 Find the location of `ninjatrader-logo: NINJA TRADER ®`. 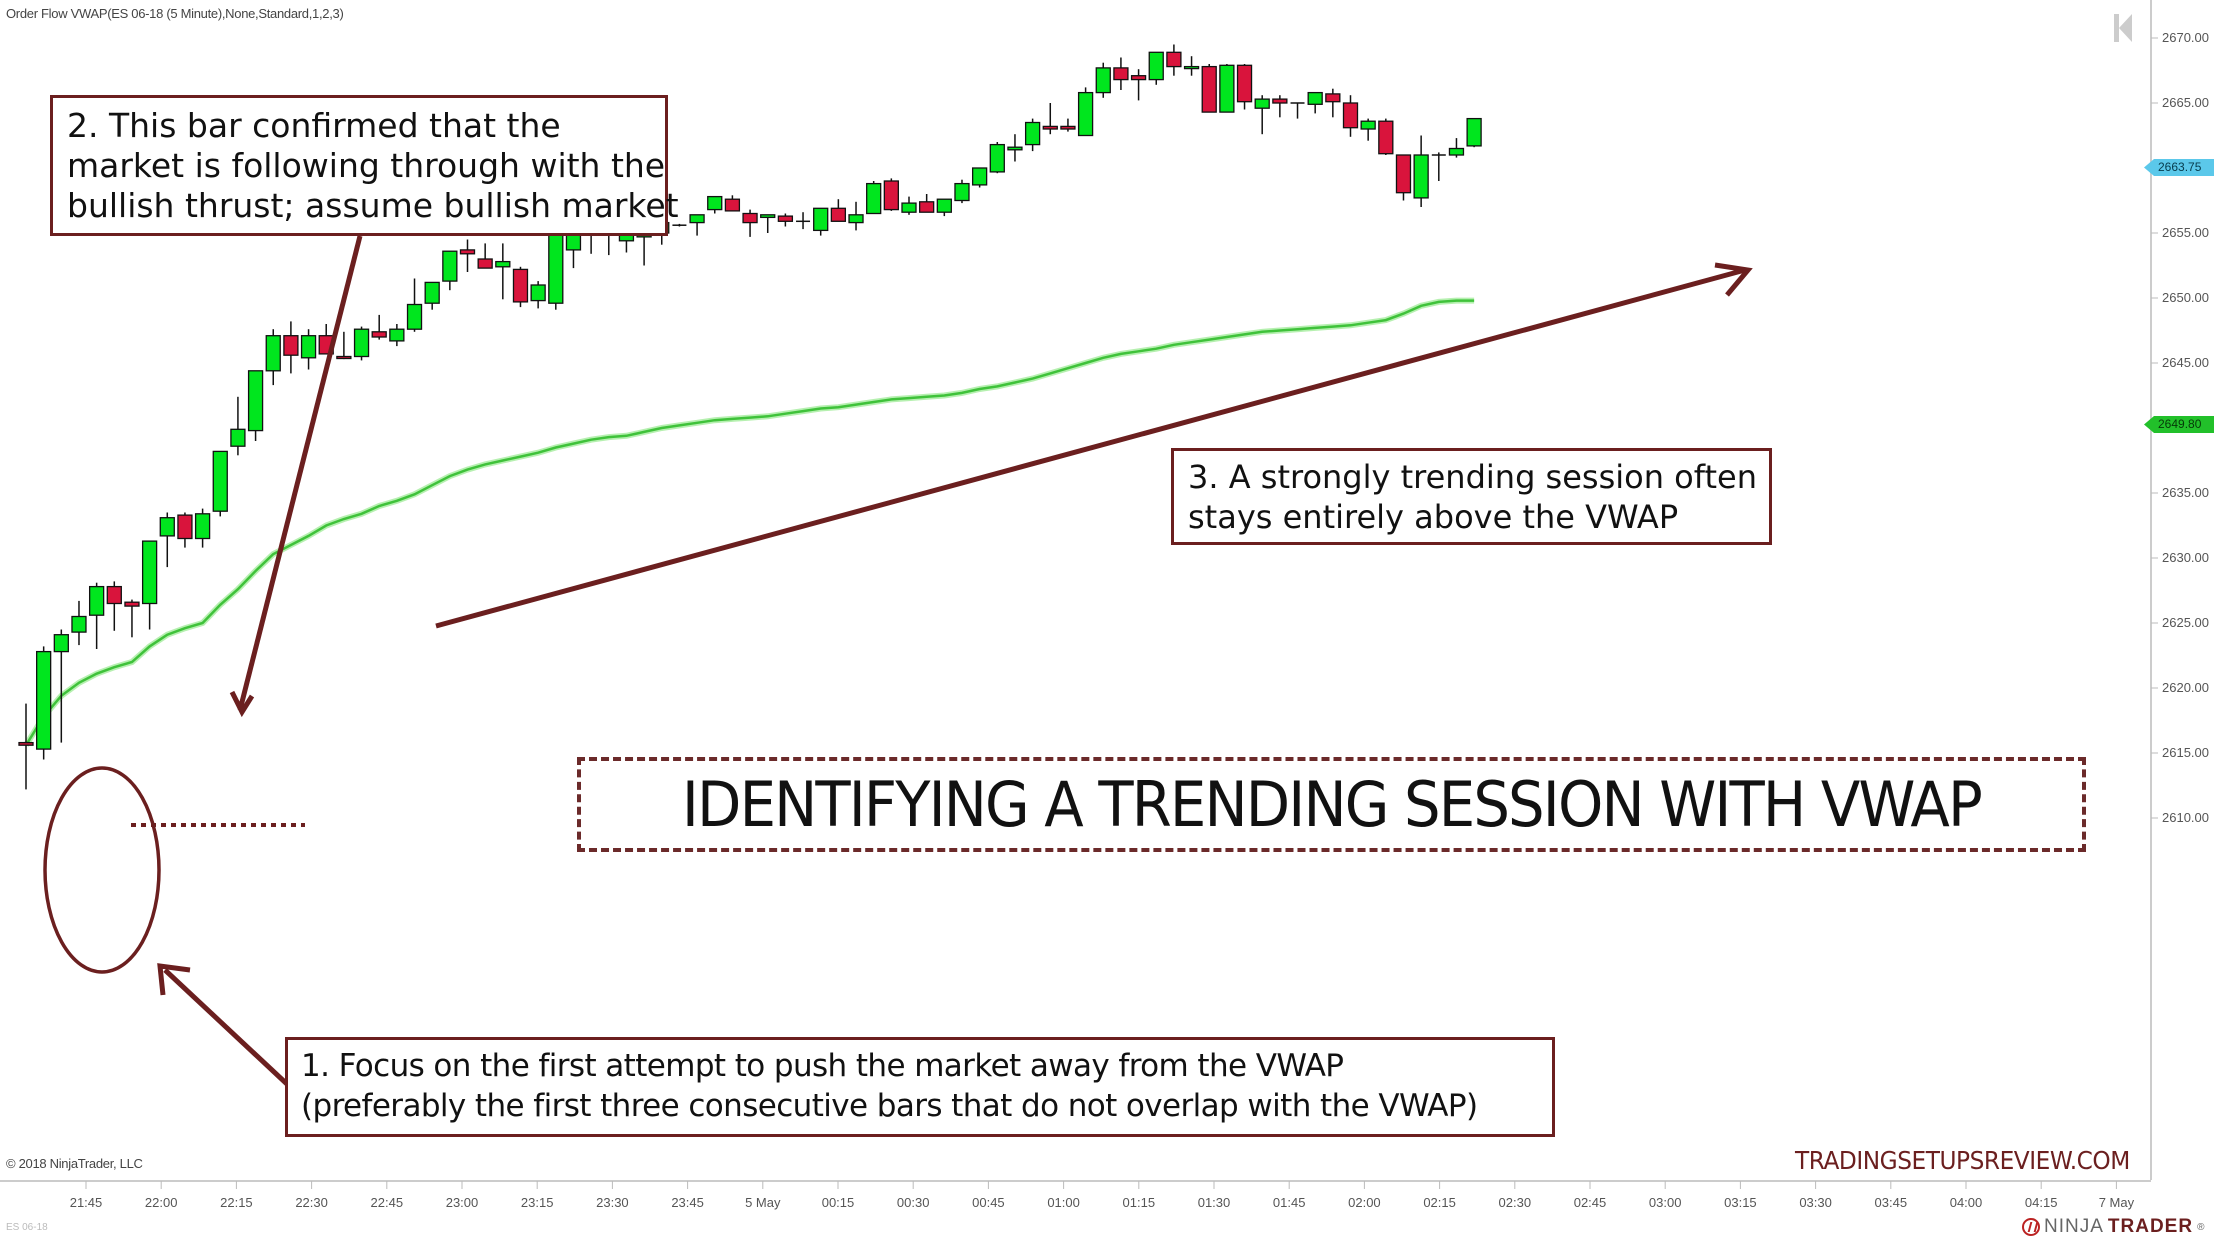

ninjatrader-logo: NINJA TRADER ® is located at coordinates (2113, 1227).